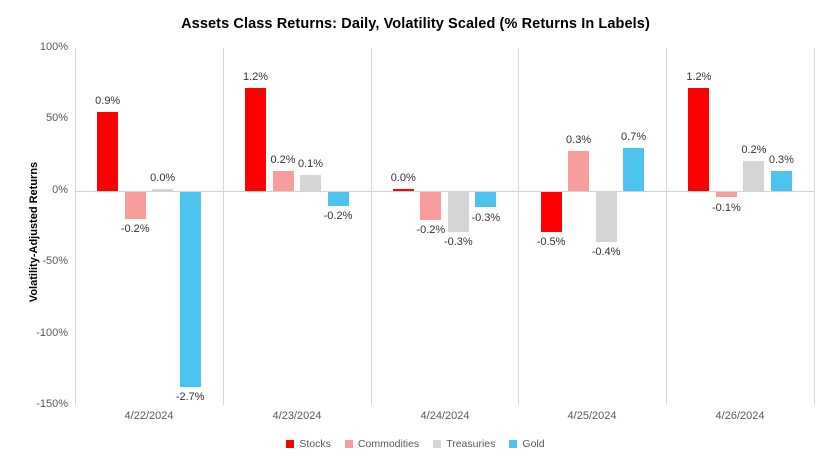 This screenshot has height=462, width=831. I want to click on y-axis-title-text: Volatility-Adjusted Returns, so click(34, 232).